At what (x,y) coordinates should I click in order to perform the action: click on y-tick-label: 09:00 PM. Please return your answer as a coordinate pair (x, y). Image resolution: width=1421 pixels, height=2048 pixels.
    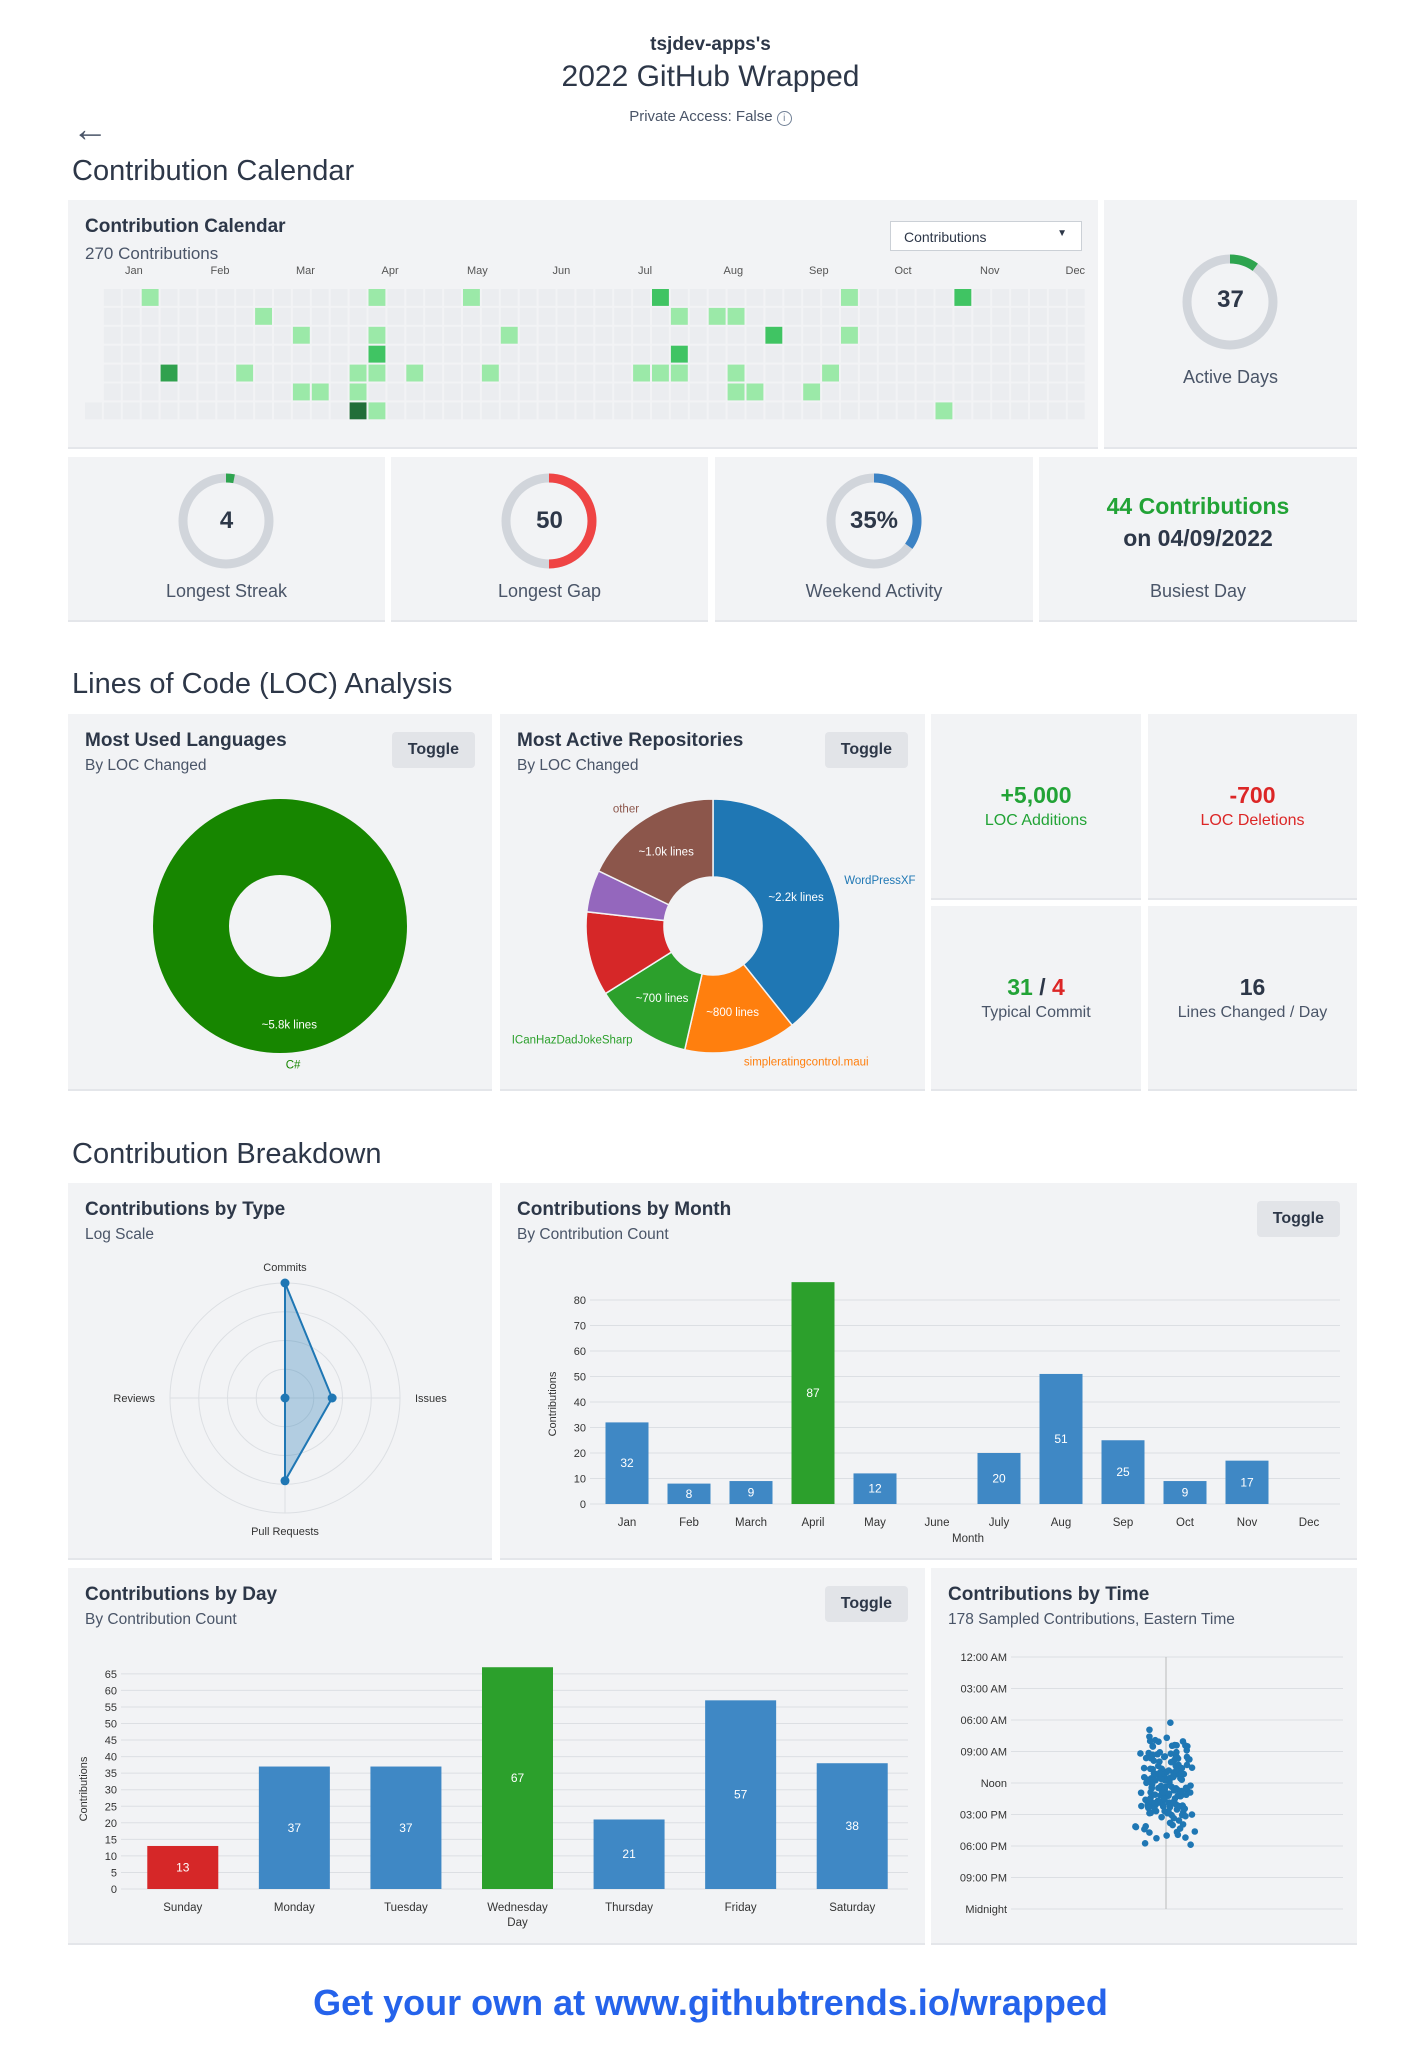
    Looking at the image, I should click on (983, 1879).